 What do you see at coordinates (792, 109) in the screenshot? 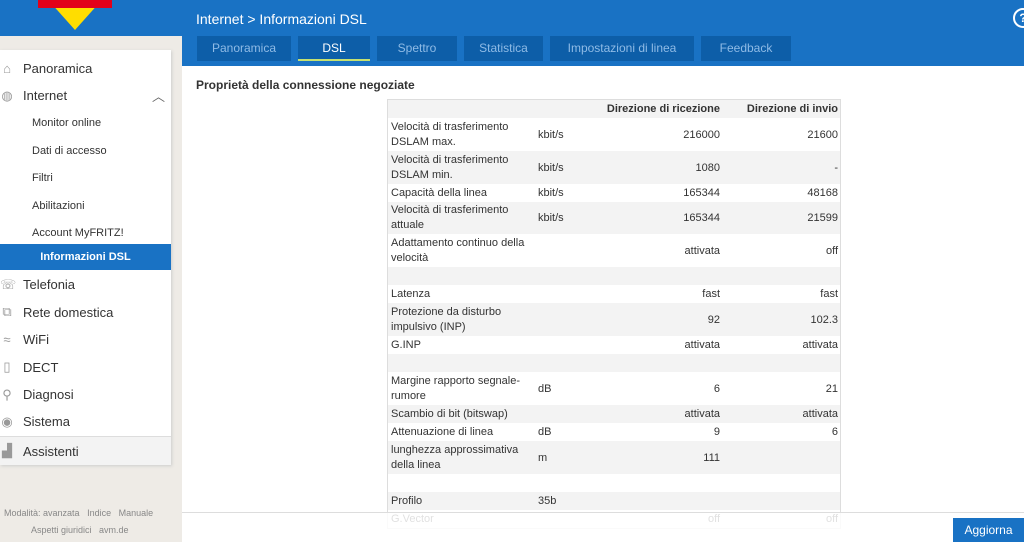
I see `header-send: Direzione di invio` at bounding box center [792, 109].